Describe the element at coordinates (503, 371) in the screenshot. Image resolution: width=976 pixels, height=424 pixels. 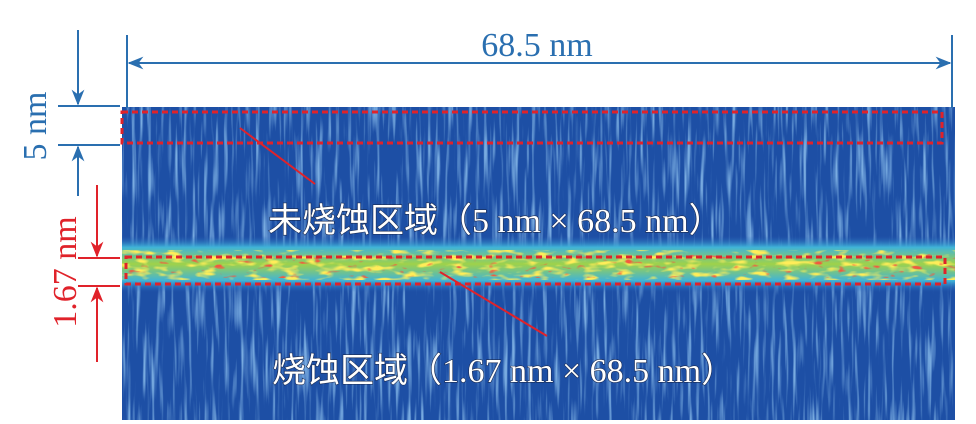
I see `ablated-label: 烧蚀区域（1.67 nm × 68.5 nm）` at that location.